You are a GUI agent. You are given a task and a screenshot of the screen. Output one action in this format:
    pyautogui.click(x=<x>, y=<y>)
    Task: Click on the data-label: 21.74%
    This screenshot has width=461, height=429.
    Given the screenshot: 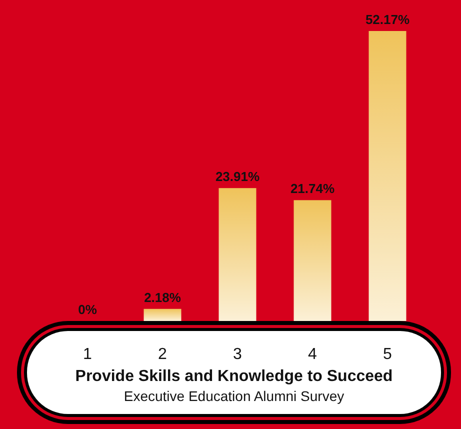 What is the action you would take?
    pyautogui.click(x=312, y=188)
    